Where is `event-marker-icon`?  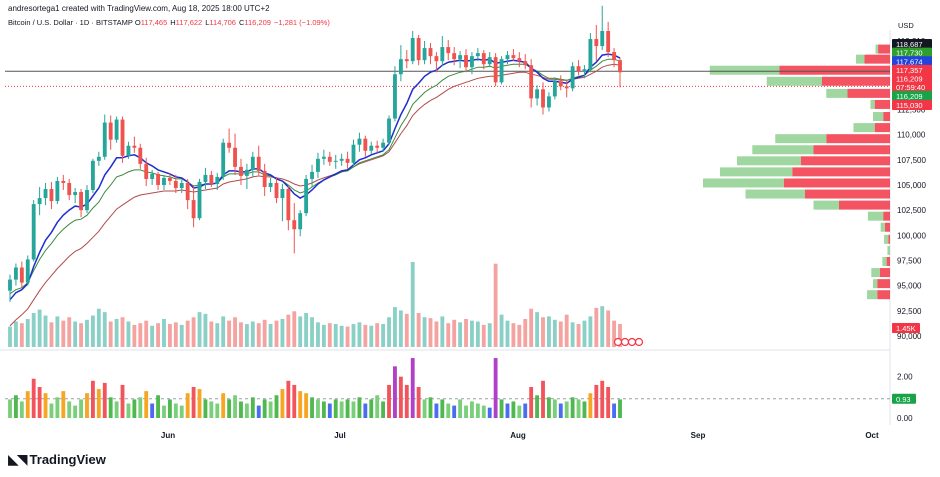 event-marker-icon is located at coordinates (632, 342).